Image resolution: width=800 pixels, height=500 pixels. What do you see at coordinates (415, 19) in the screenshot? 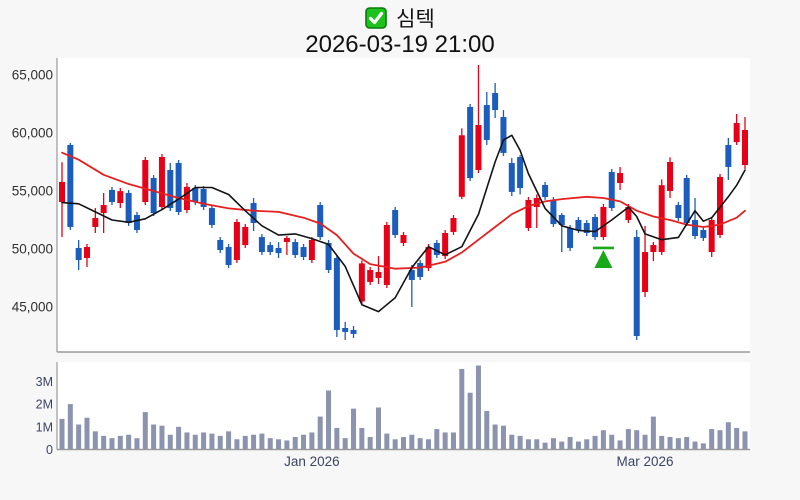
I see `symbol-name: 심텍` at bounding box center [415, 19].